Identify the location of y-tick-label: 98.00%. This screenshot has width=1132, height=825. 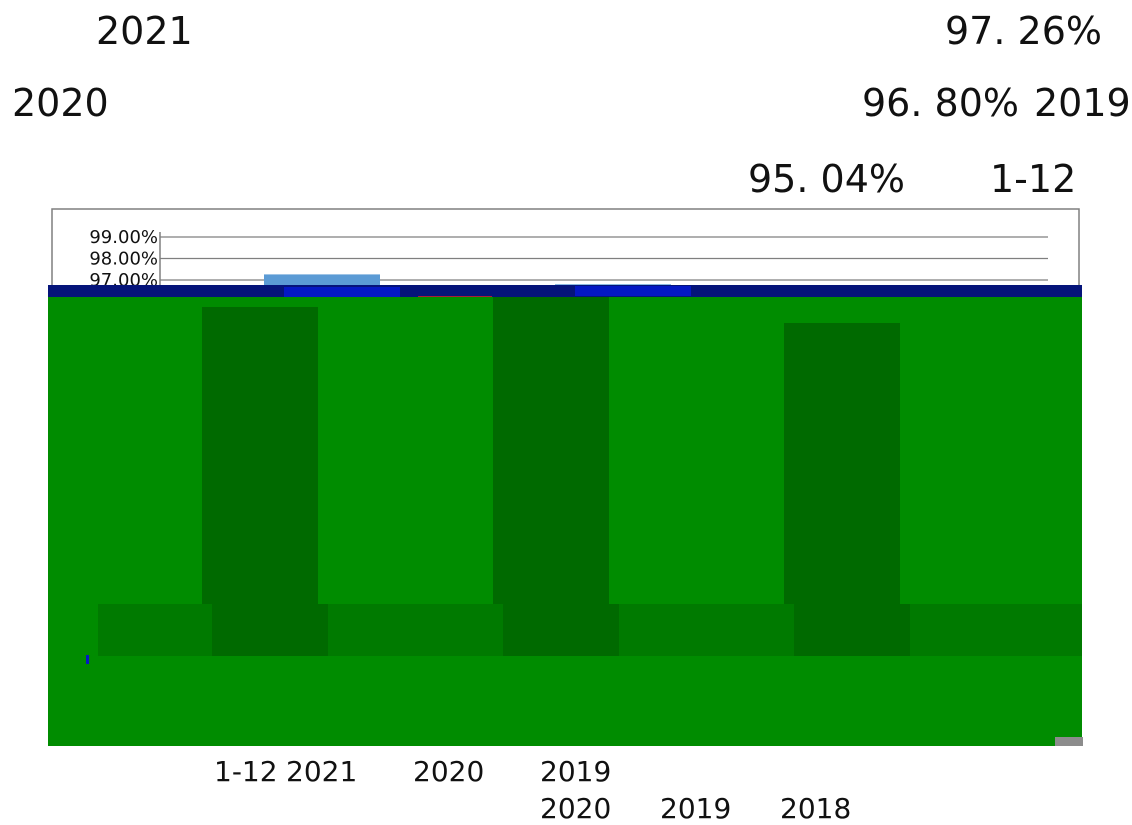
(123, 259).